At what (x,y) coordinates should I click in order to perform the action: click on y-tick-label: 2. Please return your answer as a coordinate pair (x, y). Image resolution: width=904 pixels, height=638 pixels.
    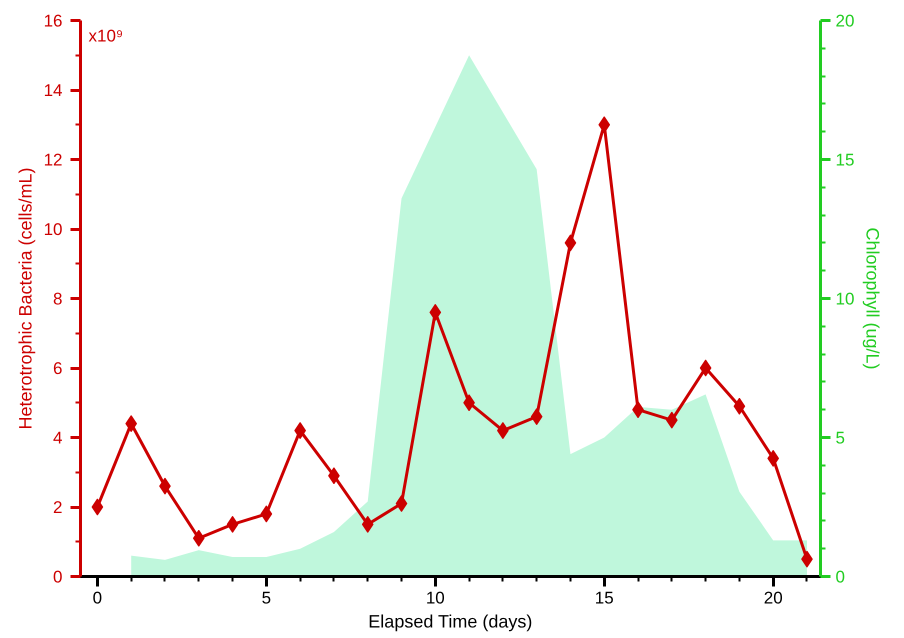
    Looking at the image, I should click on (58, 507).